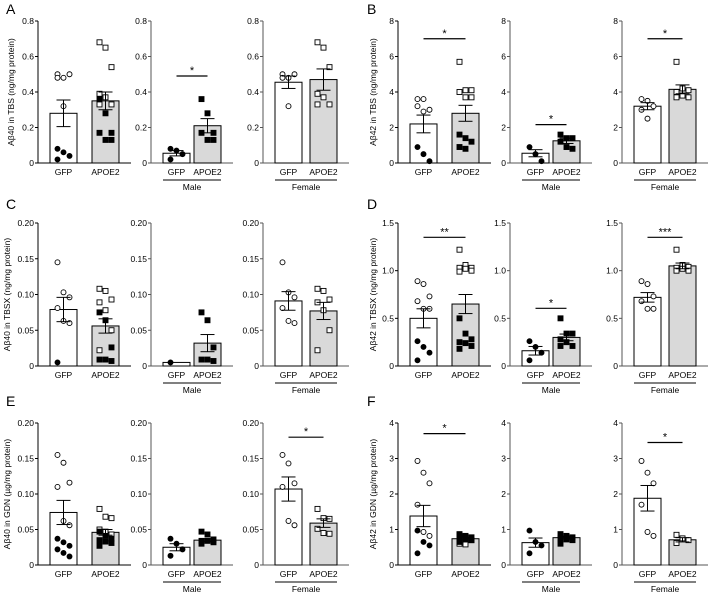 This screenshot has height=592, width=719. What do you see at coordinates (373, 295) in the screenshot?
I see `y-axis-label: Aβ42 in TBSX (ng/mg protein)` at bounding box center [373, 295].